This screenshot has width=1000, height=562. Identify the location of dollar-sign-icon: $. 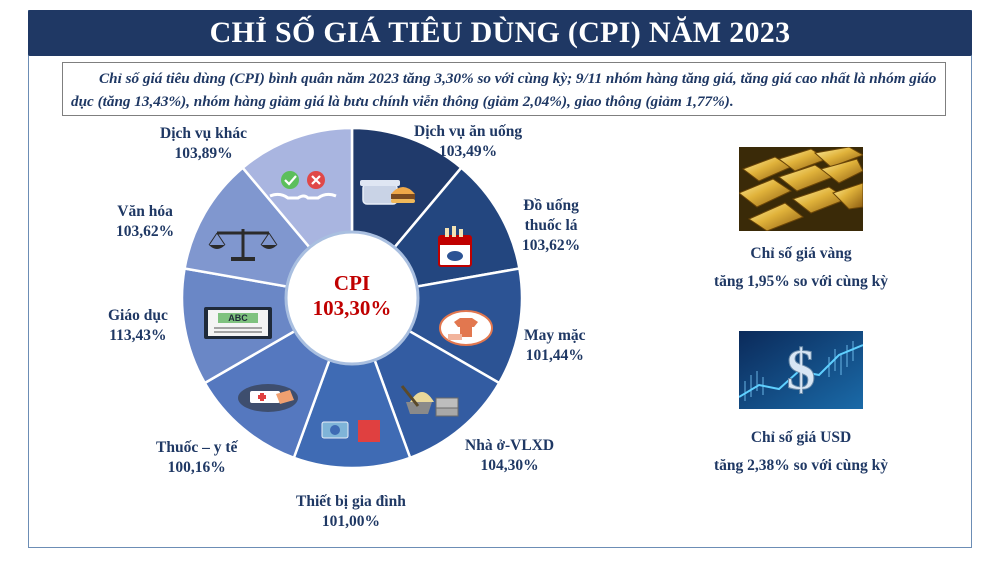
(801, 370).